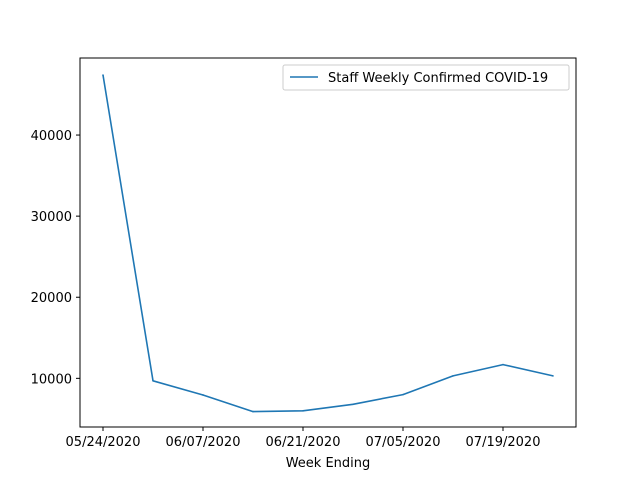  What do you see at coordinates (328, 463) in the screenshot?
I see `x-axis-label: Week Ending` at bounding box center [328, 463].